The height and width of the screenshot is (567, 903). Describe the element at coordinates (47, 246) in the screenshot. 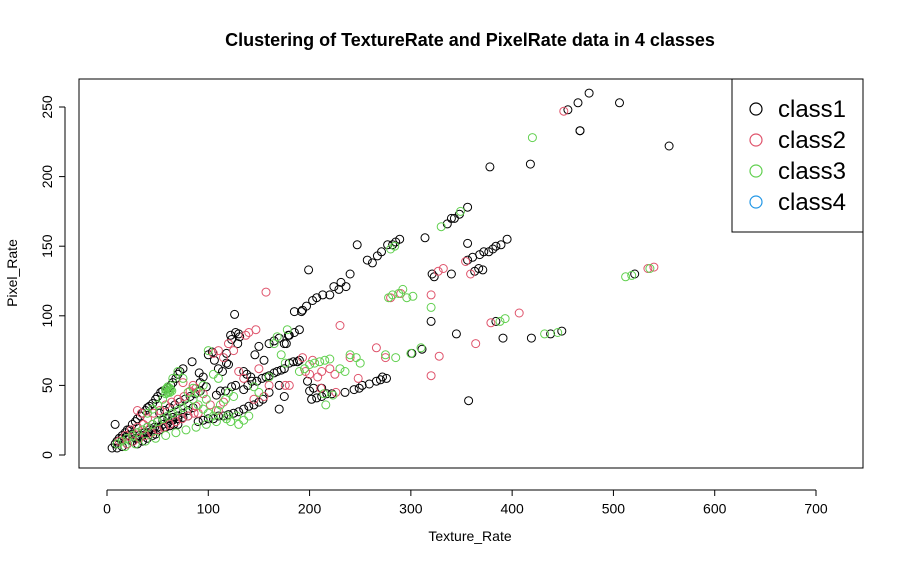

I see `y-tick-label: 150` at that location.